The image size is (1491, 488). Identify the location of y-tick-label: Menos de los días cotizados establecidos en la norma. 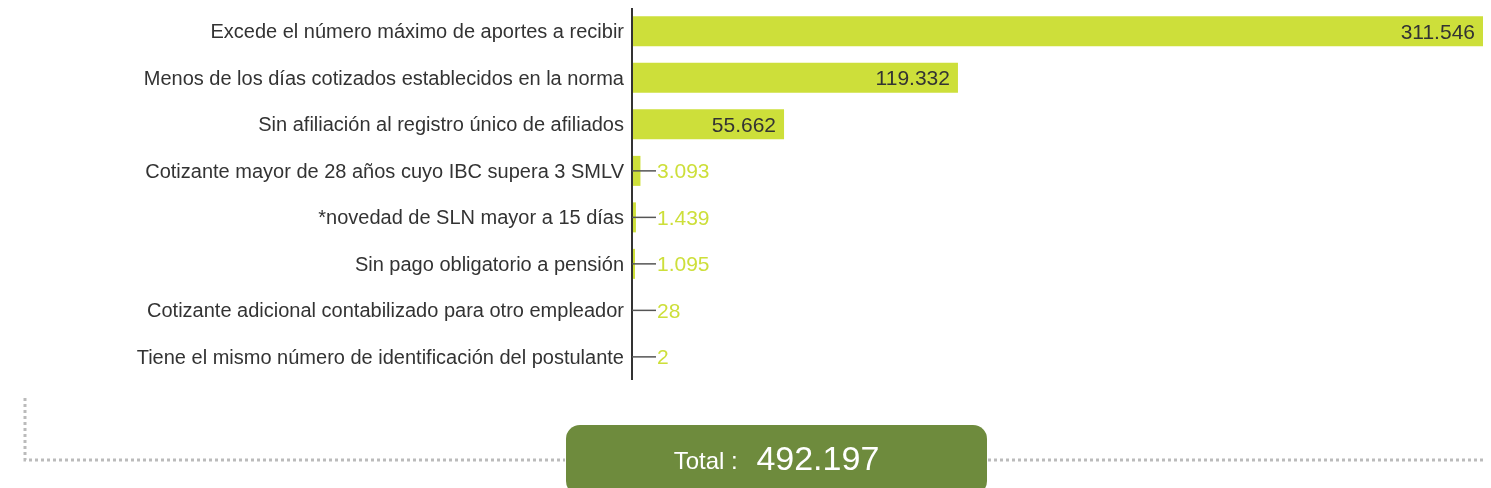
(384, 77).